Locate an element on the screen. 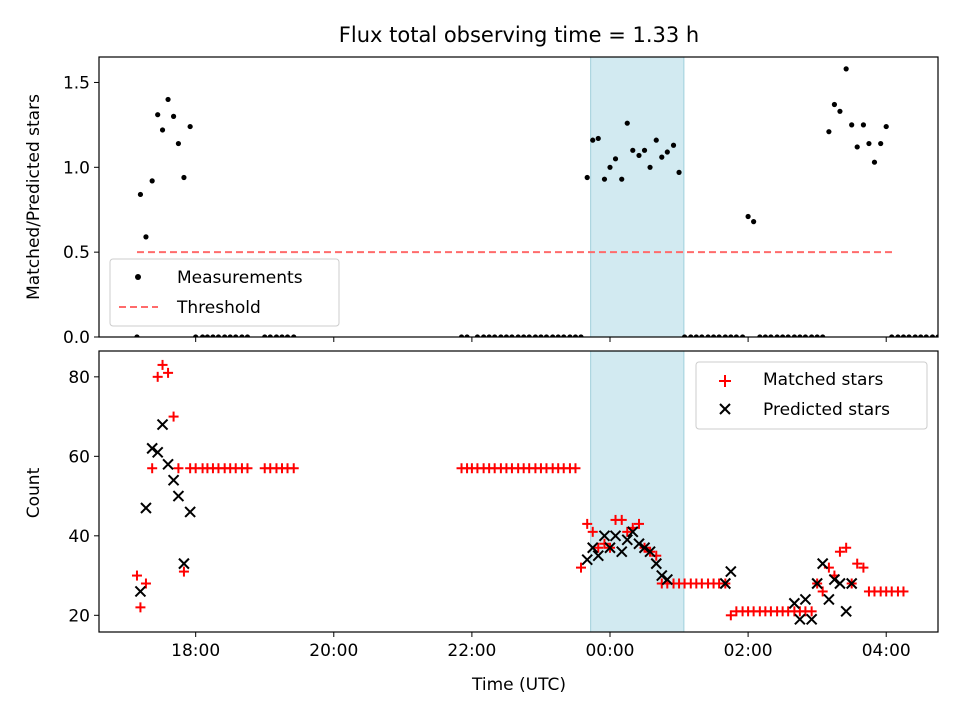 The height and width of the screenshot is (720, 960). bottom-y-tick-label: 20 is located at coordinates (79, 616).